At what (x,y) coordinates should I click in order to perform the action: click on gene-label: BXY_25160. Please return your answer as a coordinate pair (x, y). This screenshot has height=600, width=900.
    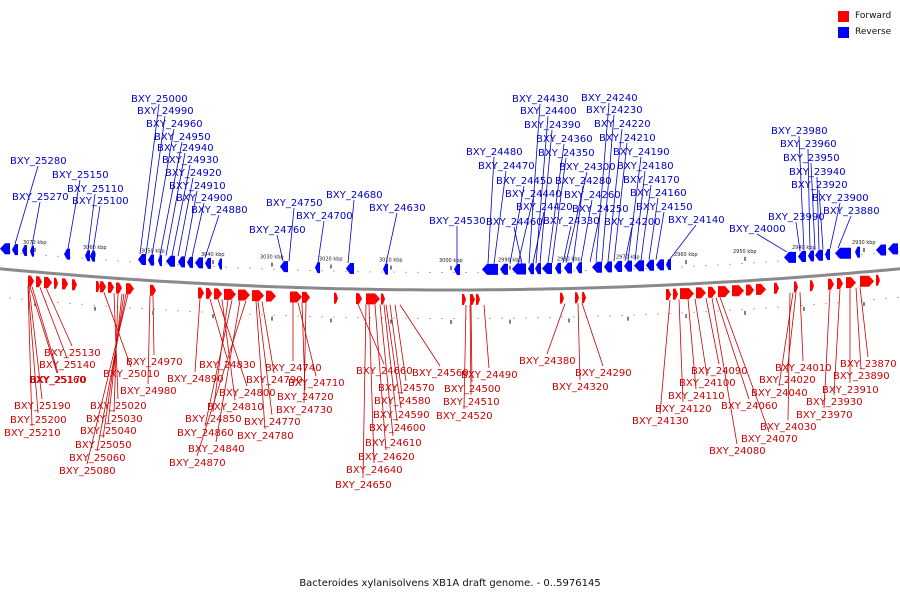
    Looking at the image, I should click on (57, 380).